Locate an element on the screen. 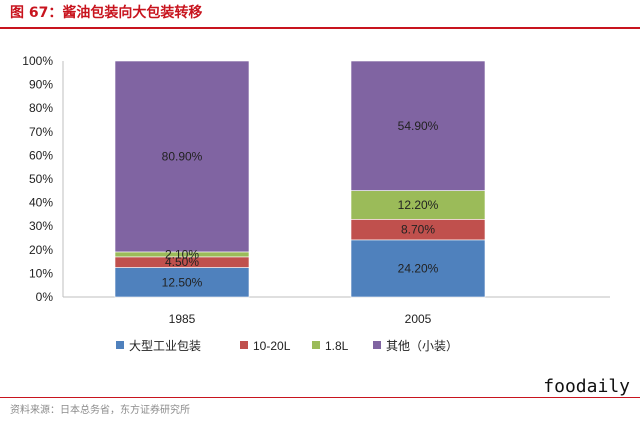 The height and width of the screenshot is (424, 640). y-tick-label: 70% is located at coordinates (41, 132).